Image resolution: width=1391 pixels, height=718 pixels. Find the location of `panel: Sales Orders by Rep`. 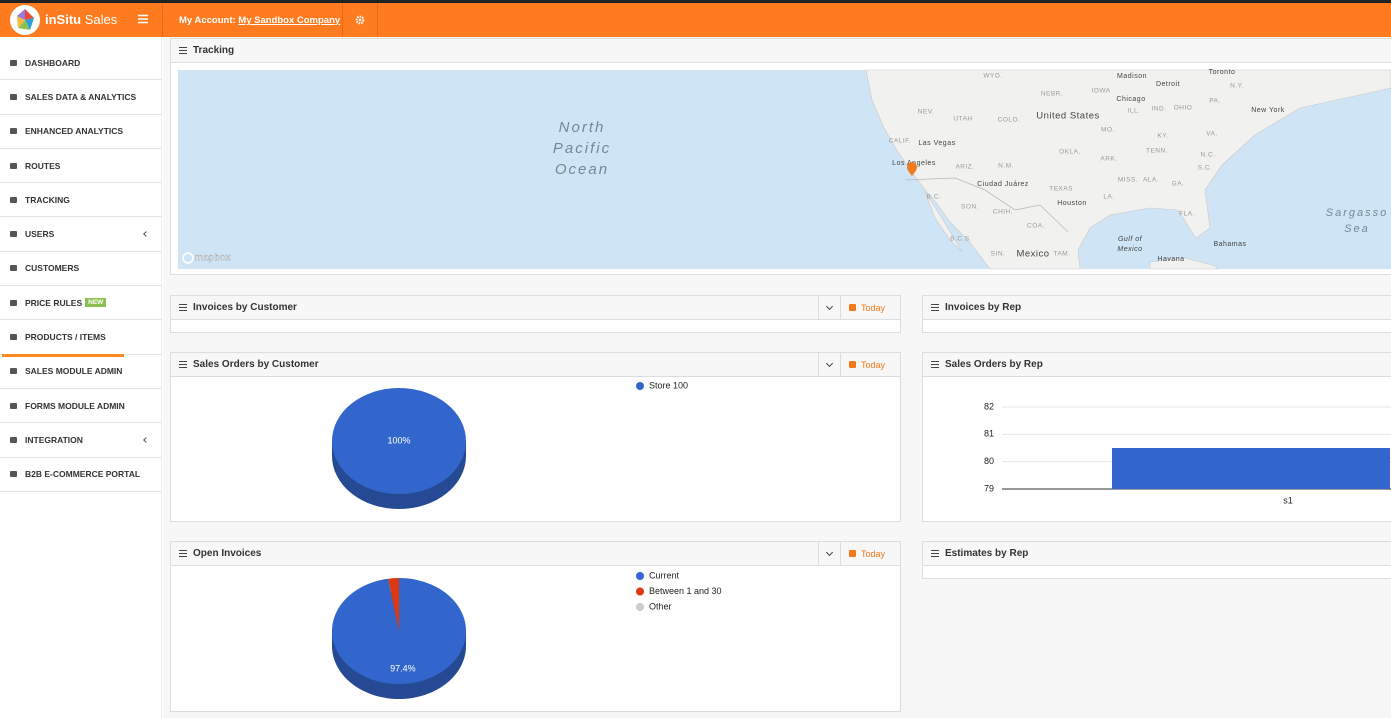

panel: Sales Orders by Rep is located at coordinates (1156, 437).